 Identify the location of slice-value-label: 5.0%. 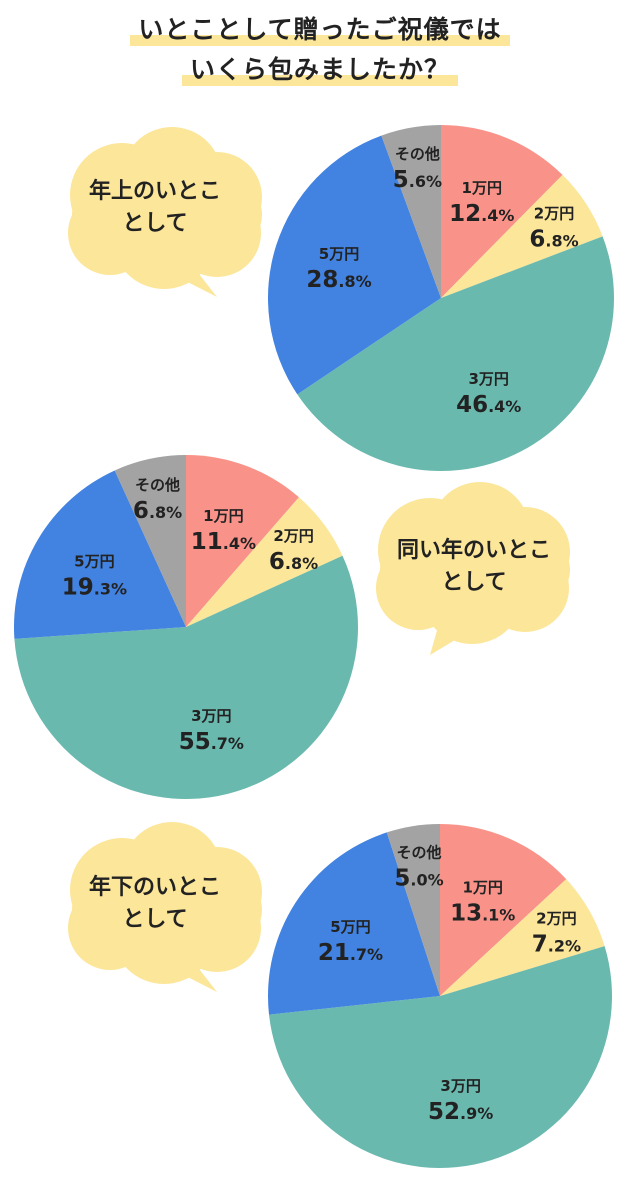
(418, 878).